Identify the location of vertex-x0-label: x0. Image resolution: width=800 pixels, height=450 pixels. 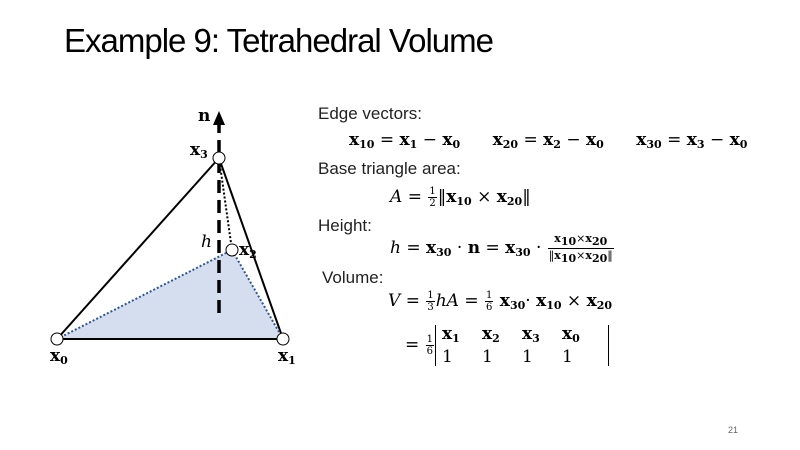
(59, 356).